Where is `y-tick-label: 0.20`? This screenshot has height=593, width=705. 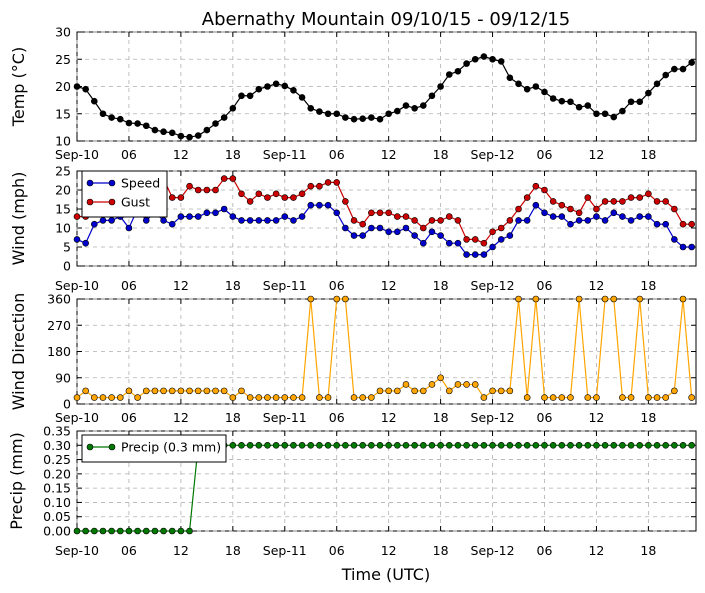
y-tick-label: 0.20 is located at coordinates (57, 473).